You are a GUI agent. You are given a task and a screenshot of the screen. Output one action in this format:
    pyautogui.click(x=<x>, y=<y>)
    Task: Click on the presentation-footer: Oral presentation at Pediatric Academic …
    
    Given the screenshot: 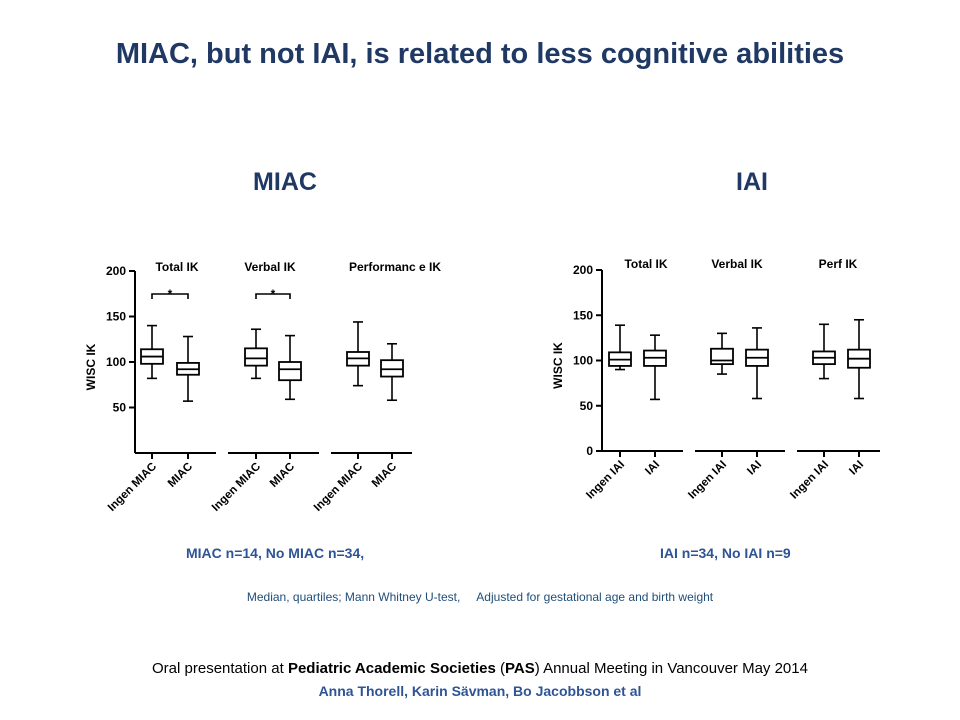 What is the action you would take?
    pyautogui.click(x=480, y=668)
    